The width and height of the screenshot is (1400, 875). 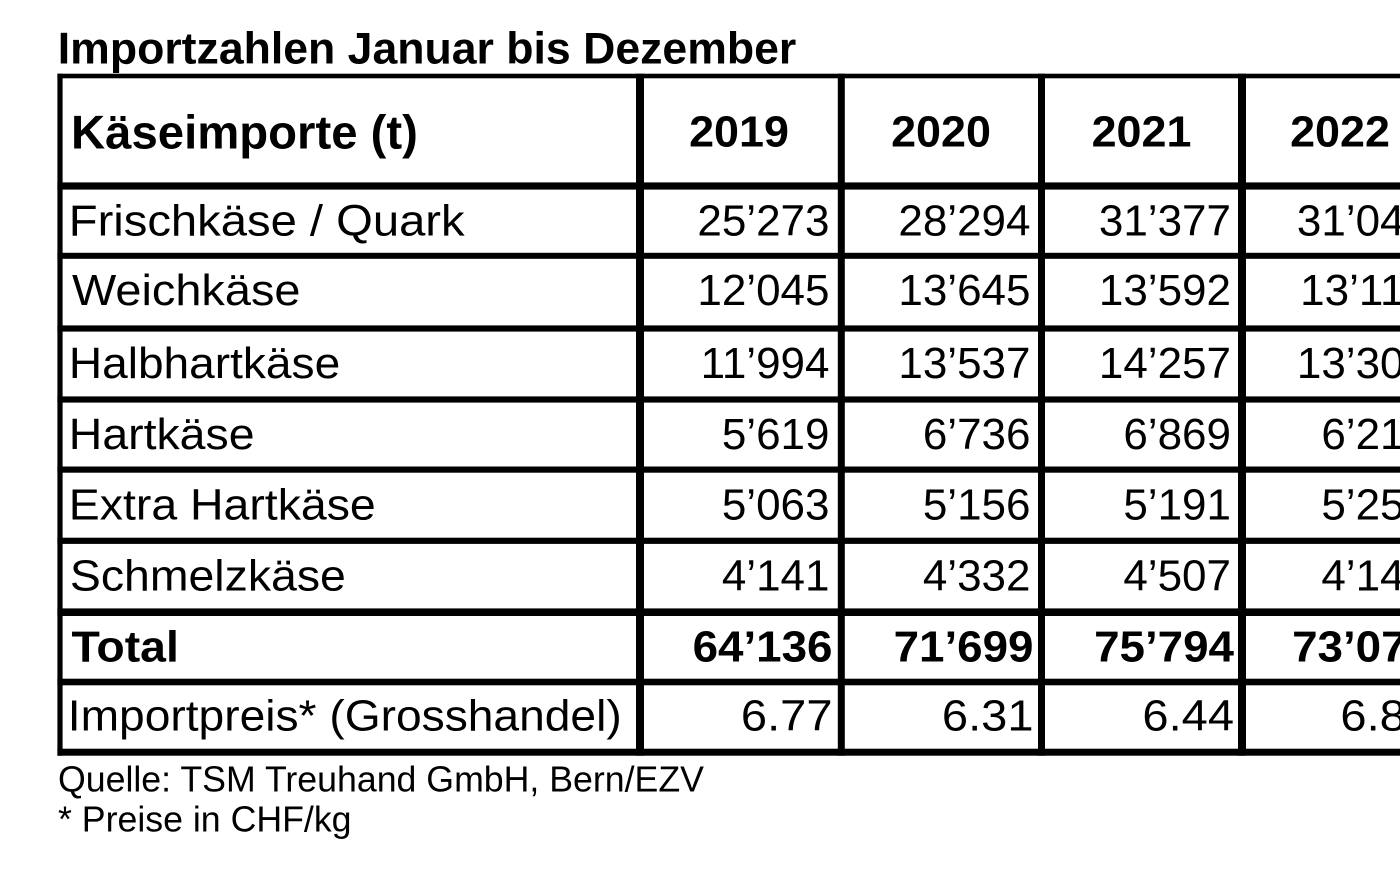 I want to click on svg-text: 75’794, so click(x=1164, y=647).